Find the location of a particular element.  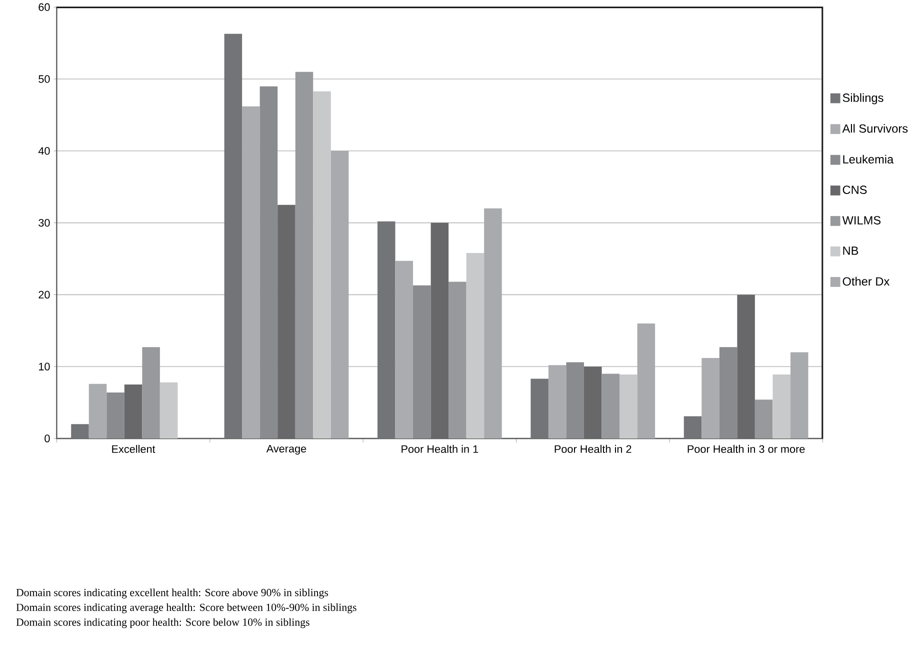

y-tick-label: 40 is located at coordinates (44, 151).